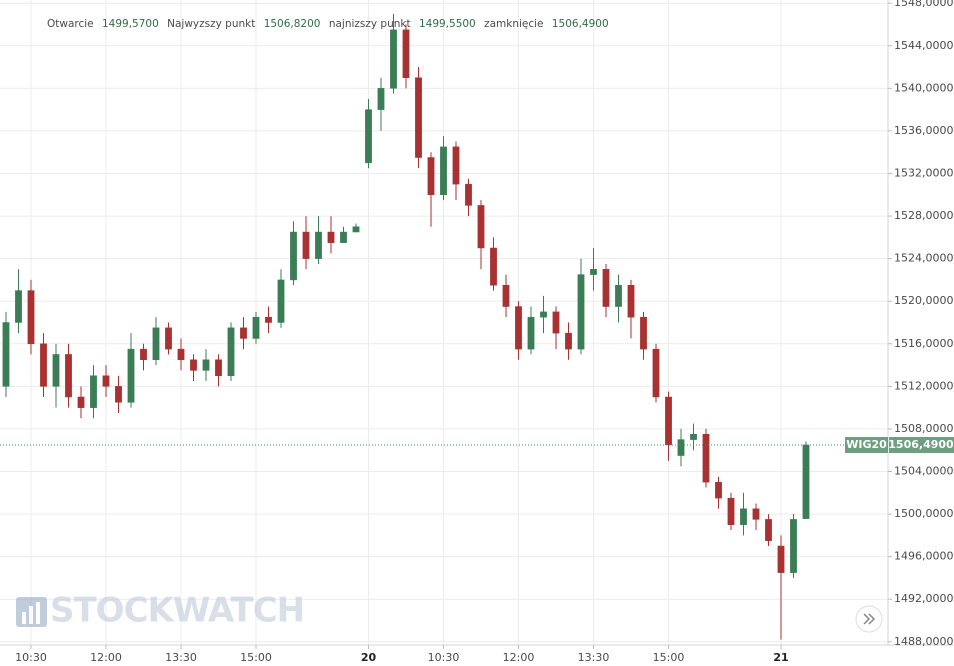  I want to click on y-tick-label: 1520,0000, so click(924, 300).